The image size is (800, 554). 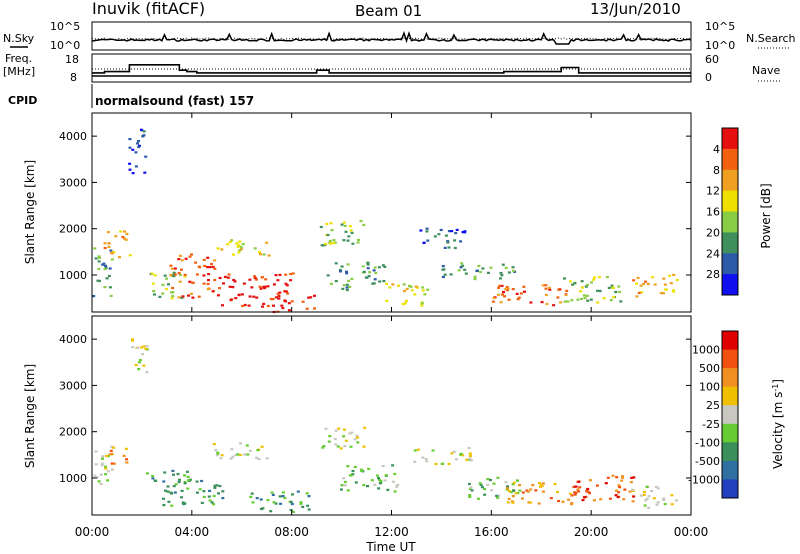 What do you see at coordinates (713, 405) in the screenshot?
I see `colorbar-tick-label: 25` at bounding box center [713, 405].